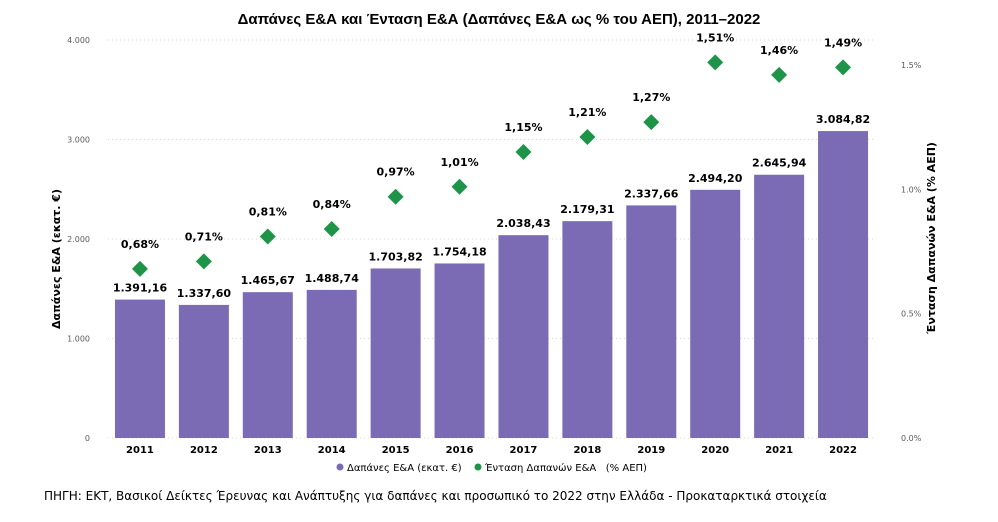  What do you see at coordinates (340, 467) in the screenshot?
I see `legend-marker-bars` at bounding box center [340, 467].